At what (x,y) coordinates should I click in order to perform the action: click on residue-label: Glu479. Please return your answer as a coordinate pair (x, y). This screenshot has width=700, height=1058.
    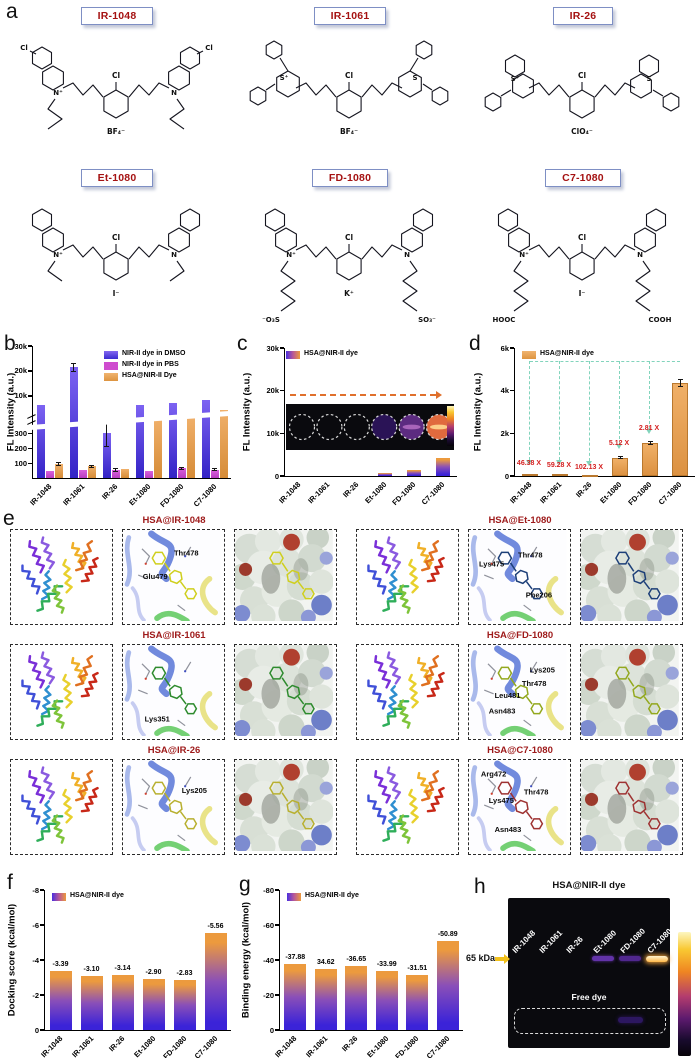
    Looking at the image, I should click on (155, 576).